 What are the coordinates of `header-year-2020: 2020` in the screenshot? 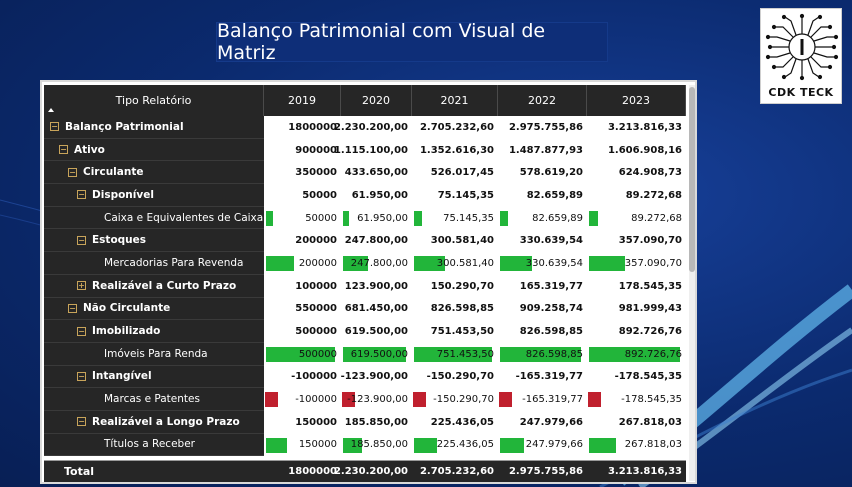 It's located at (376, 100).